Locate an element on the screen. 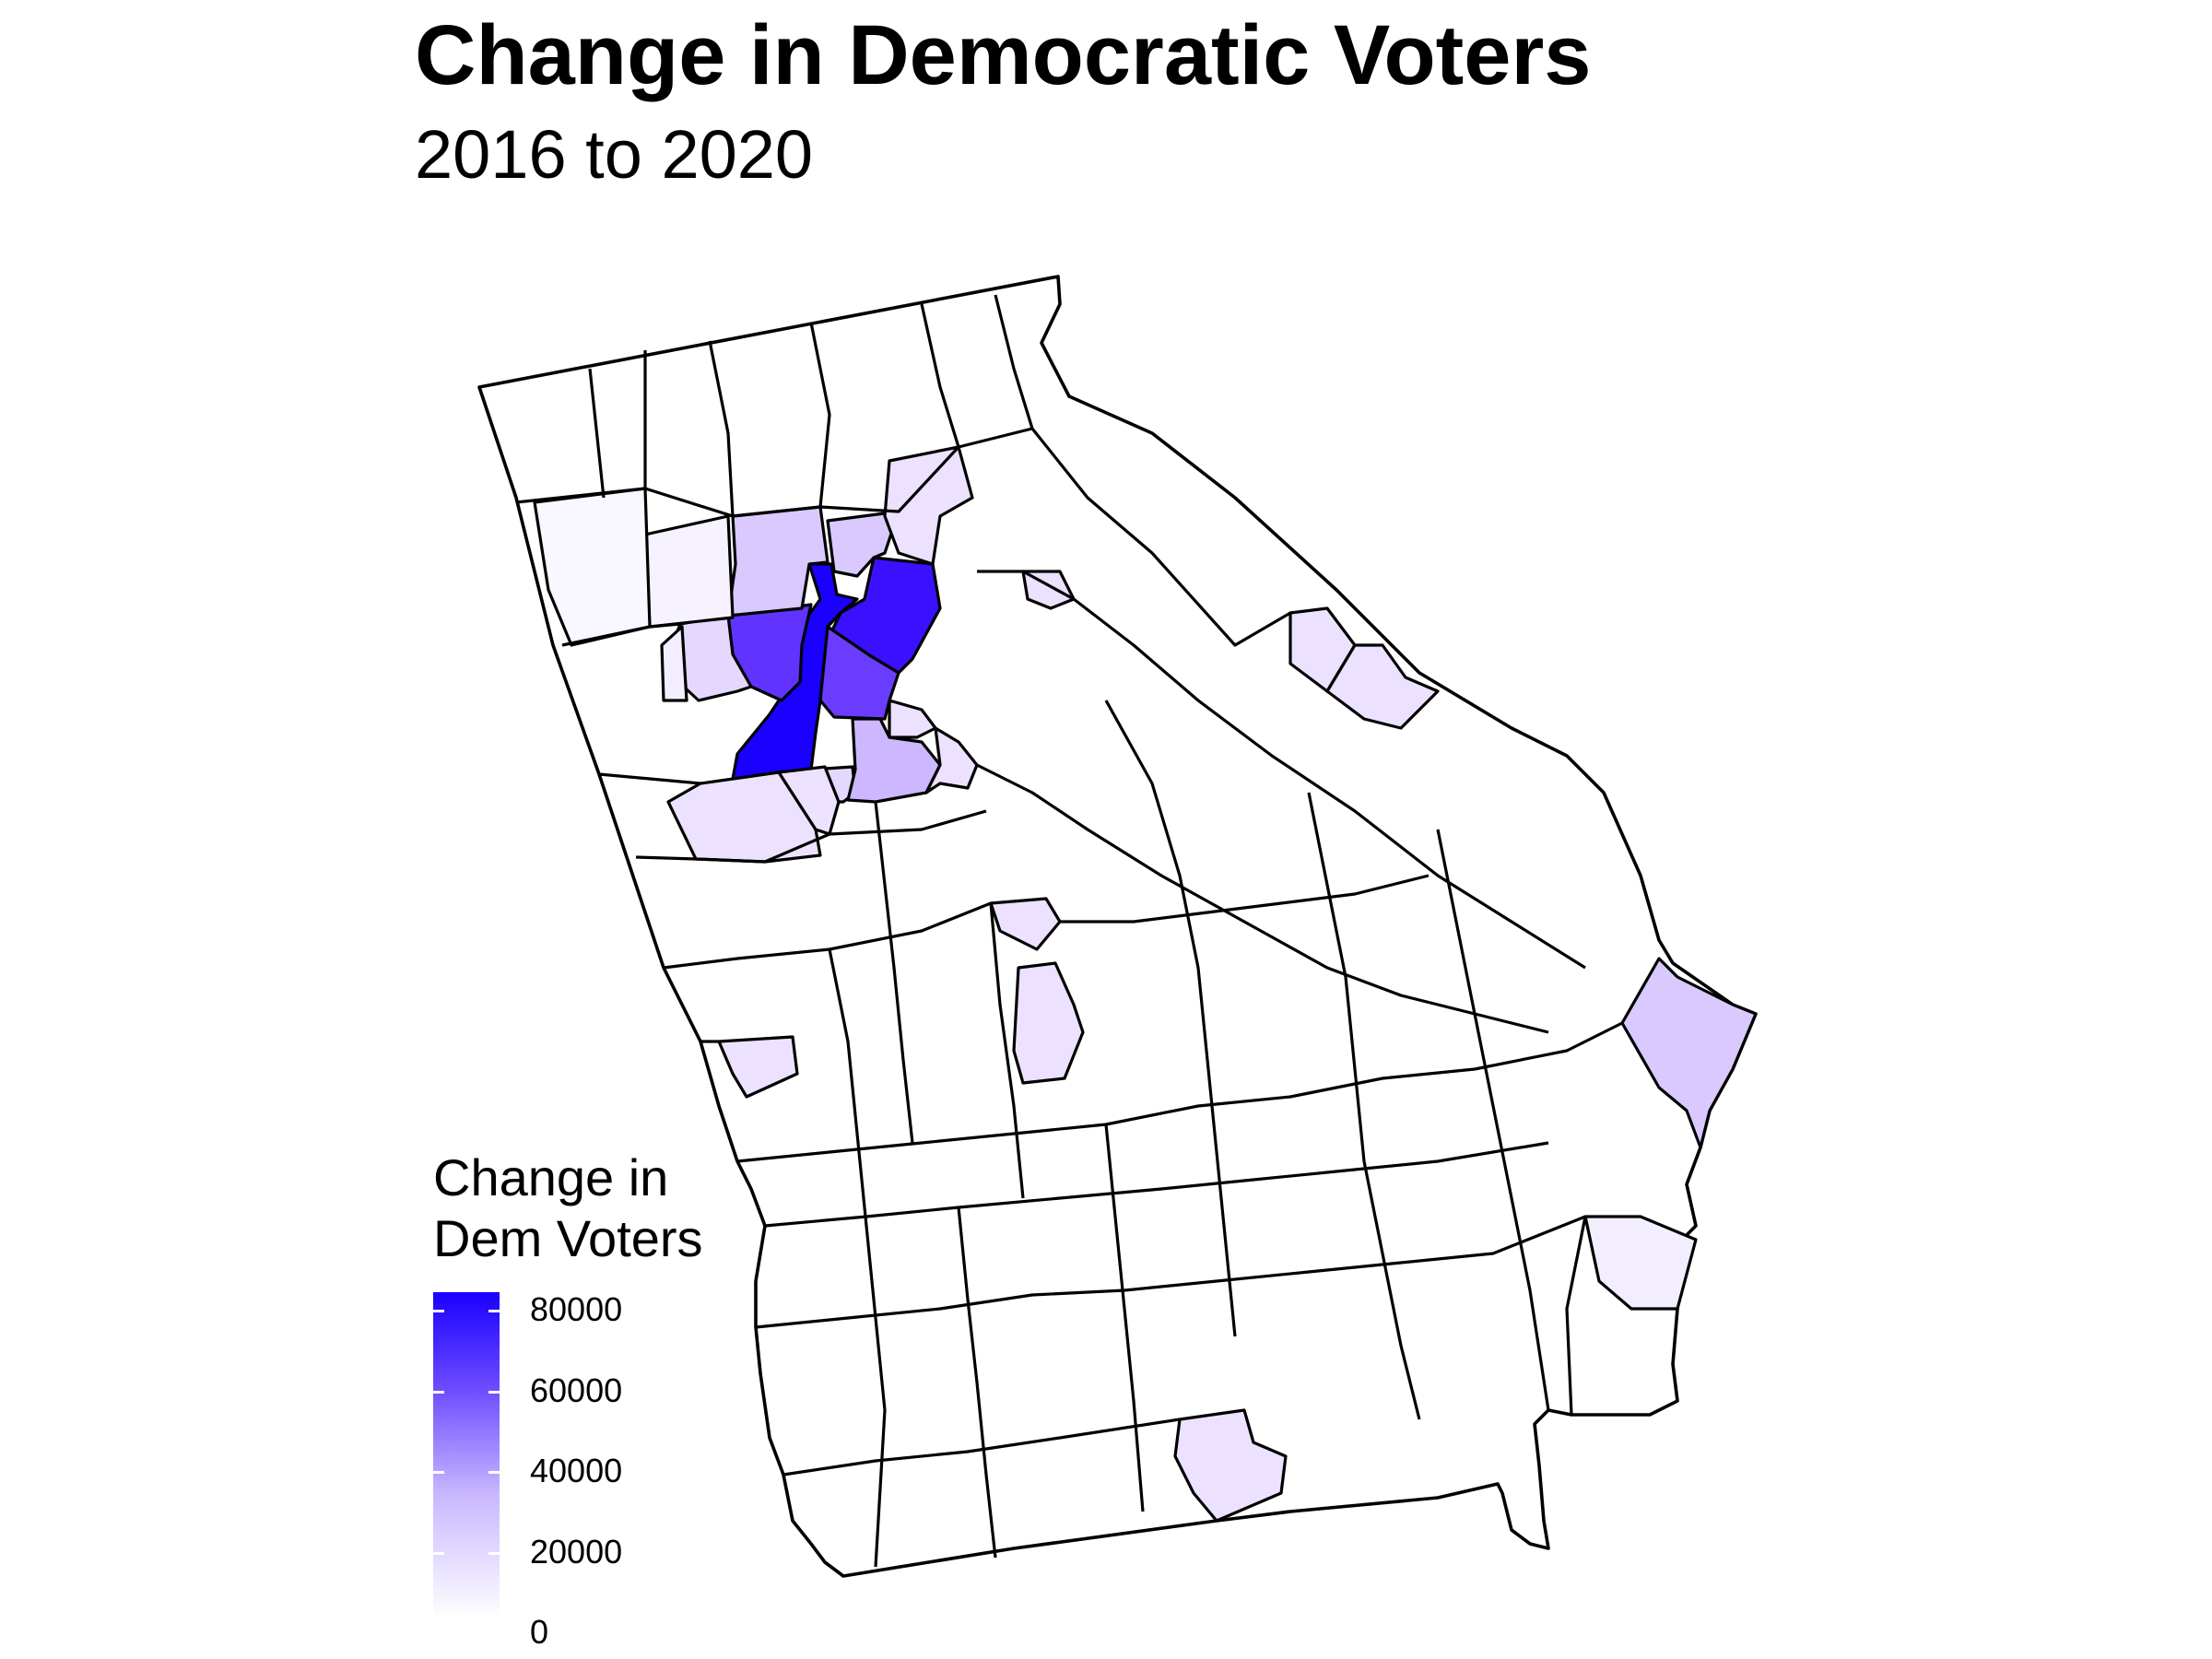 Image resolution: width=2212 pixels, height=1659 pixels. county-paulding is located at coordinates (674, 663).